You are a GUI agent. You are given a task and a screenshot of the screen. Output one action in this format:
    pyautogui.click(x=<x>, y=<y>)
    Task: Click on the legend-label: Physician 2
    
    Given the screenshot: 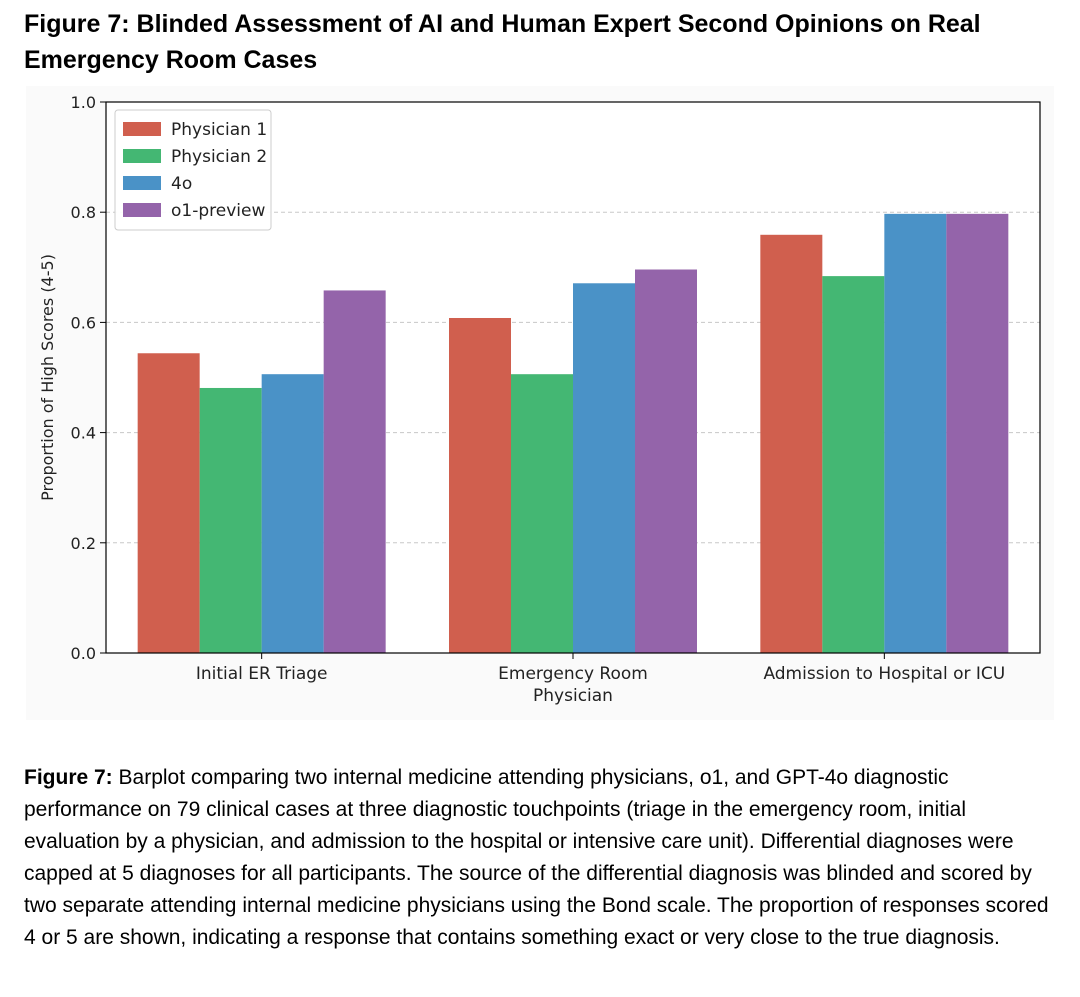 What is the action you would take?
    pyautogui.click(x=219, y=157)
    